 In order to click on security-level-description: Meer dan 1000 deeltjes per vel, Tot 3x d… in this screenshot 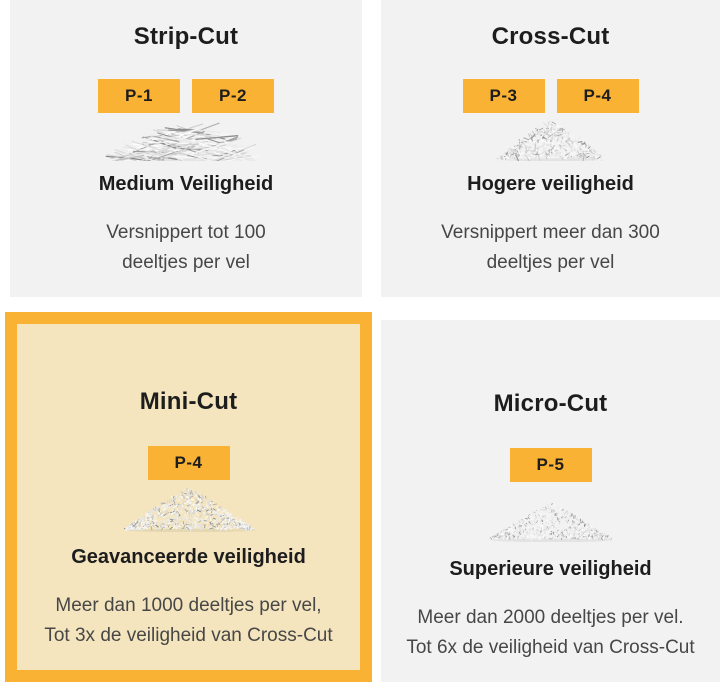, I will do `click(188, 620)`.